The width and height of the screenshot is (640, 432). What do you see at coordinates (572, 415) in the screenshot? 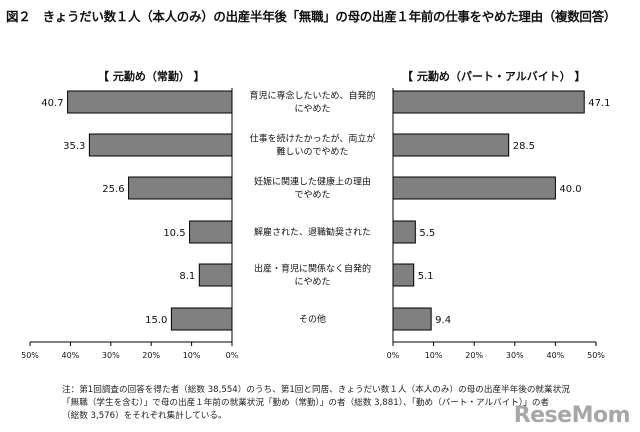
I see `watermark-logo: ReseMom` at bounding box center [572, 415].